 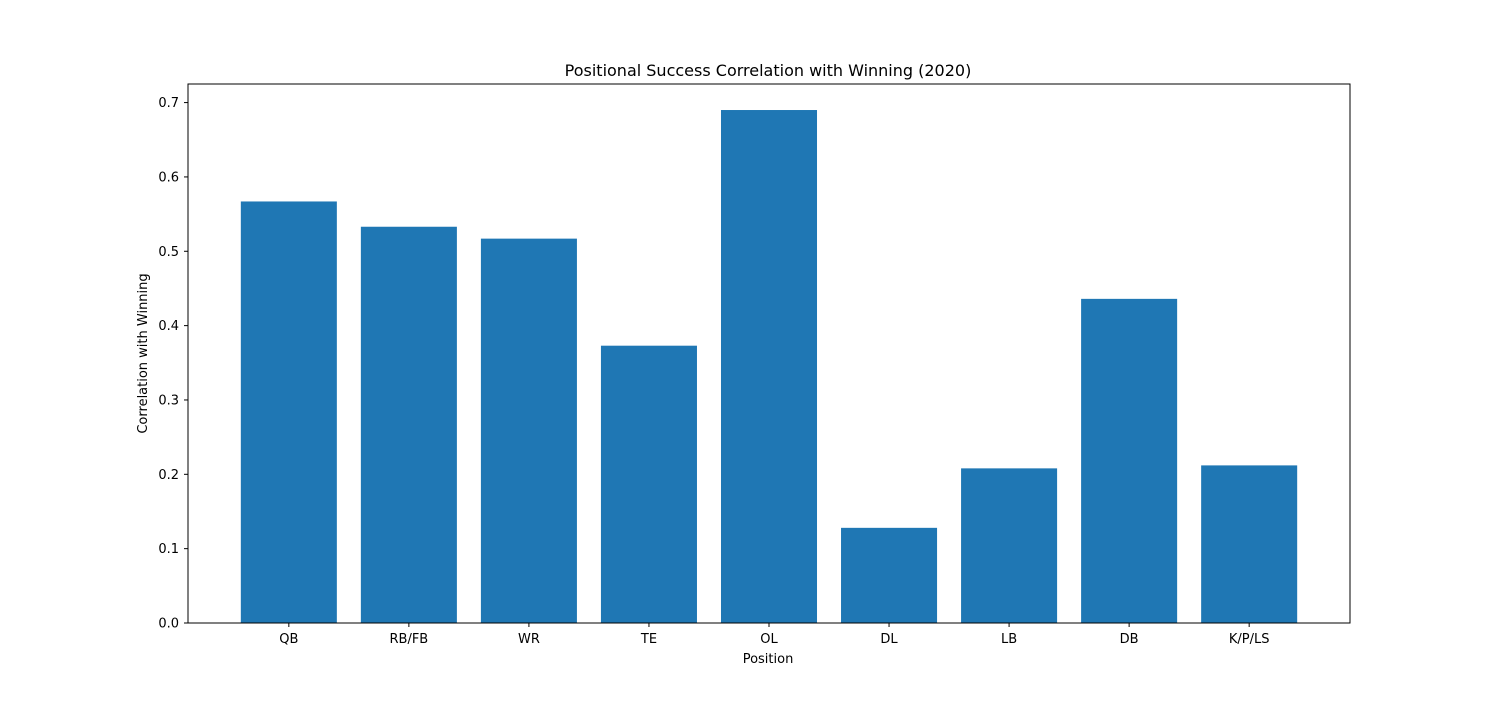 What do you see at coordinates (168, 624) in the screenshot?
I see `y-tick-label: 0.0` at bounding box center [168, 624].